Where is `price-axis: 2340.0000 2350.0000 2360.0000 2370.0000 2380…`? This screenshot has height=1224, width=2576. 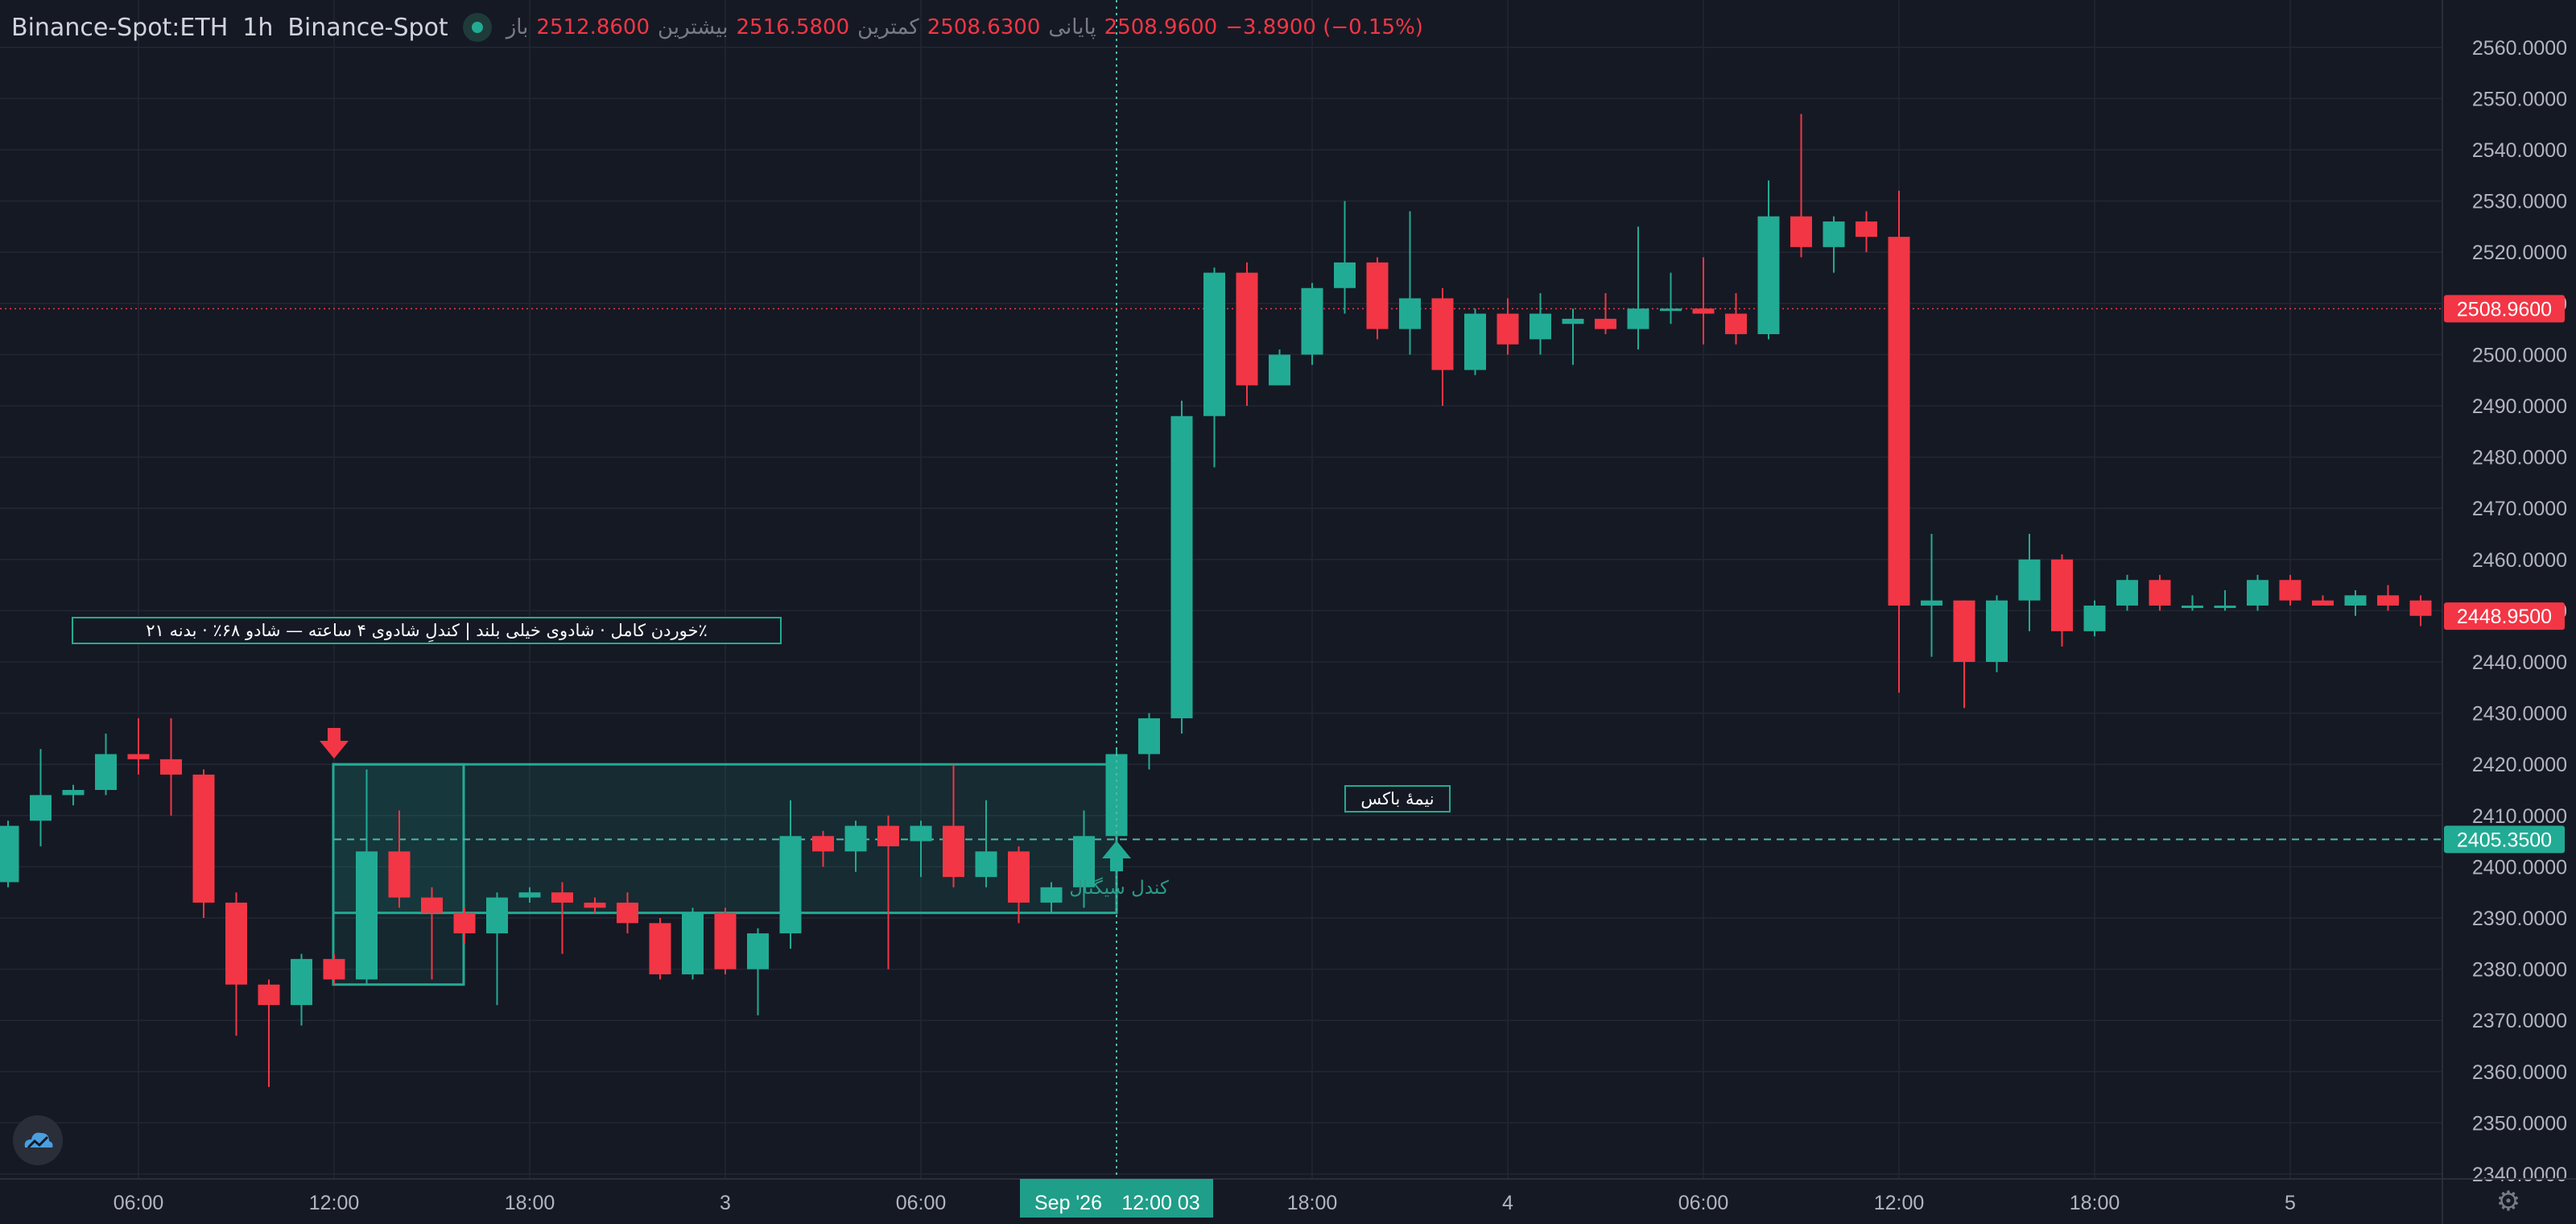 price-axis: 2340.0000 2350.0000 2360.0000 2370.0000 2380… is located at coordinates (2504, 612).